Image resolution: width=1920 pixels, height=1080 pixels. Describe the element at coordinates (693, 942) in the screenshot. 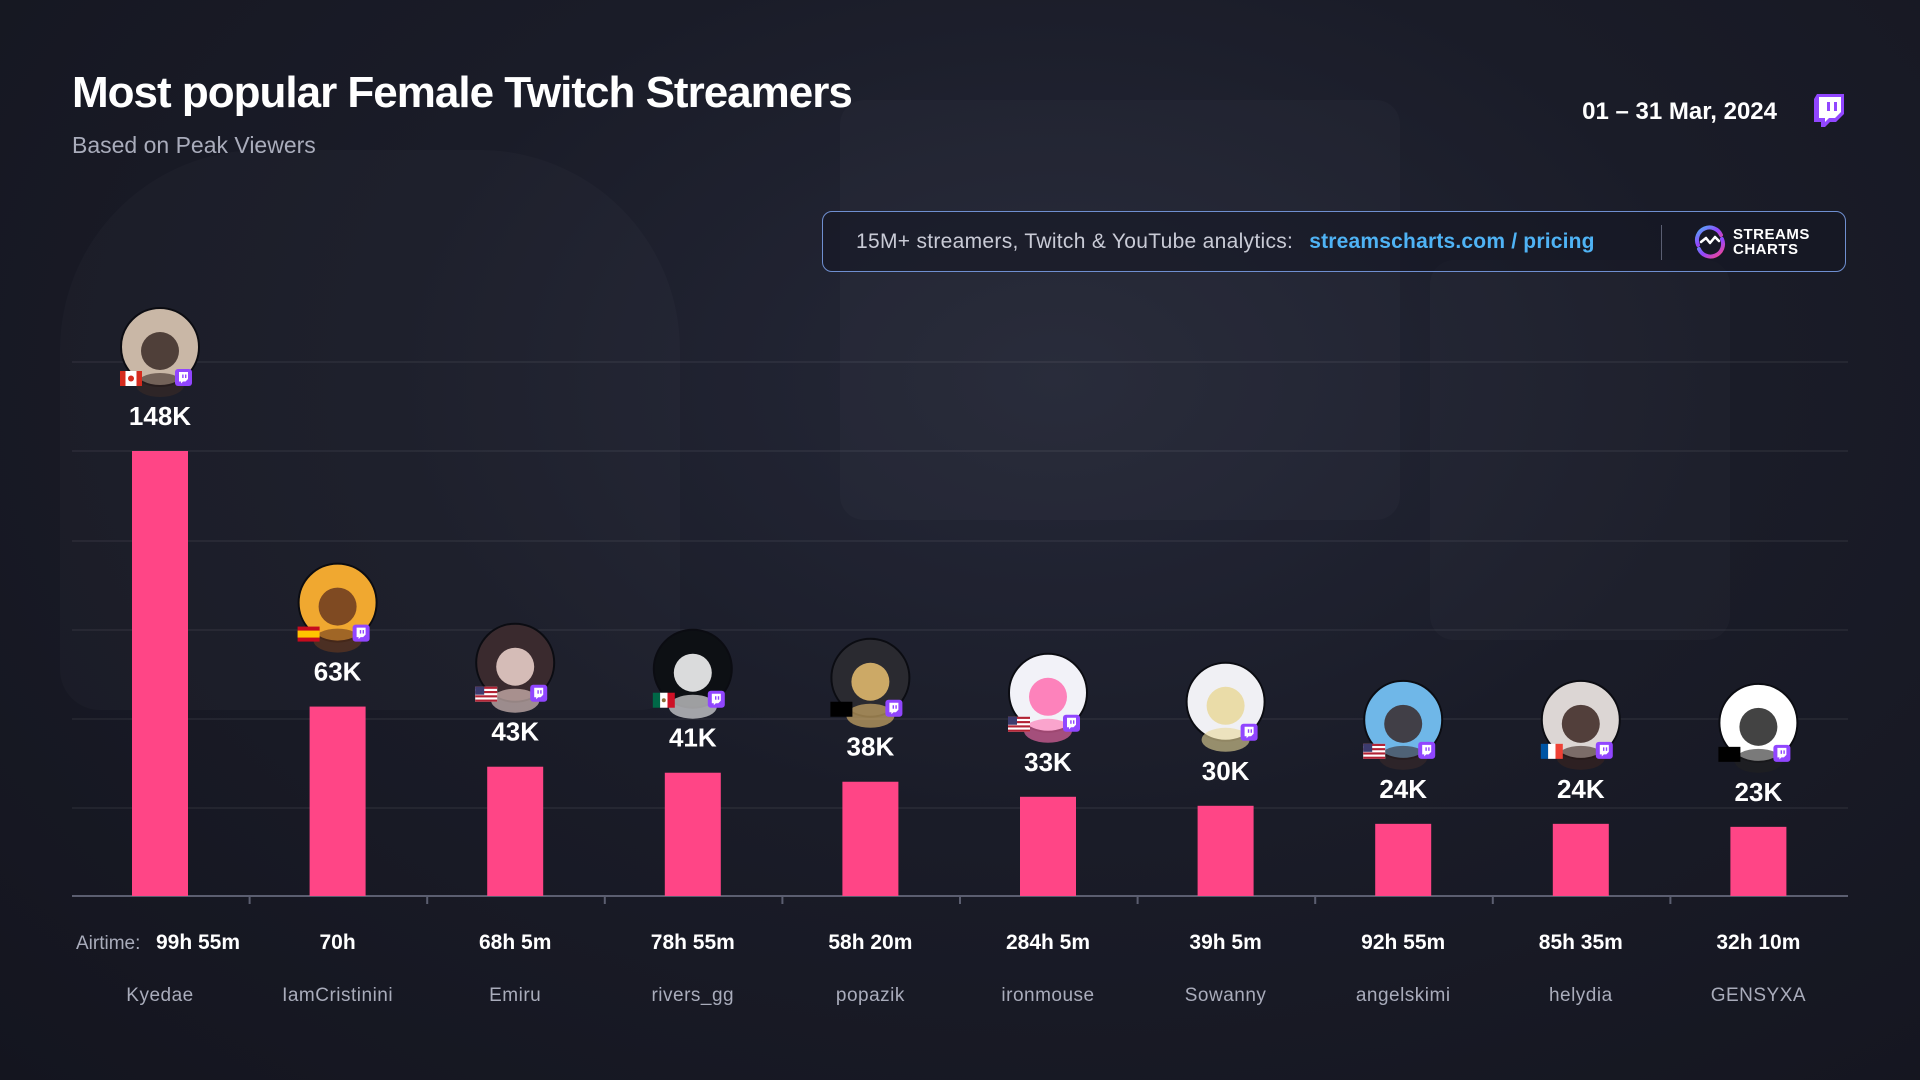

I see `airtime-value: 78h 55m` at that location.